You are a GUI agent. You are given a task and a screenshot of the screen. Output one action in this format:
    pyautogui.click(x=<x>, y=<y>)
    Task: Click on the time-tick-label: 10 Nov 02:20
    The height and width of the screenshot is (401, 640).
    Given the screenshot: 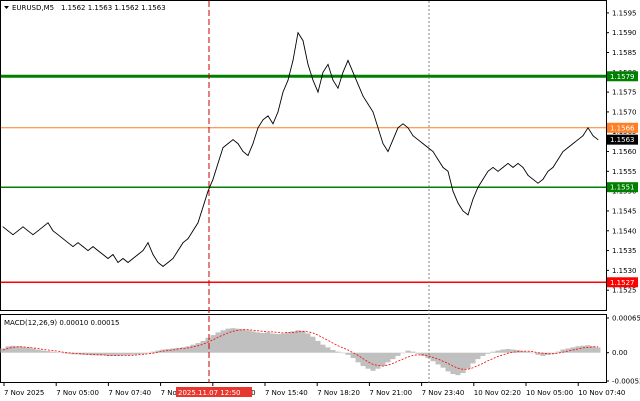 What is the action you would take?
    pyautogui.click(x=497, y=393)
    